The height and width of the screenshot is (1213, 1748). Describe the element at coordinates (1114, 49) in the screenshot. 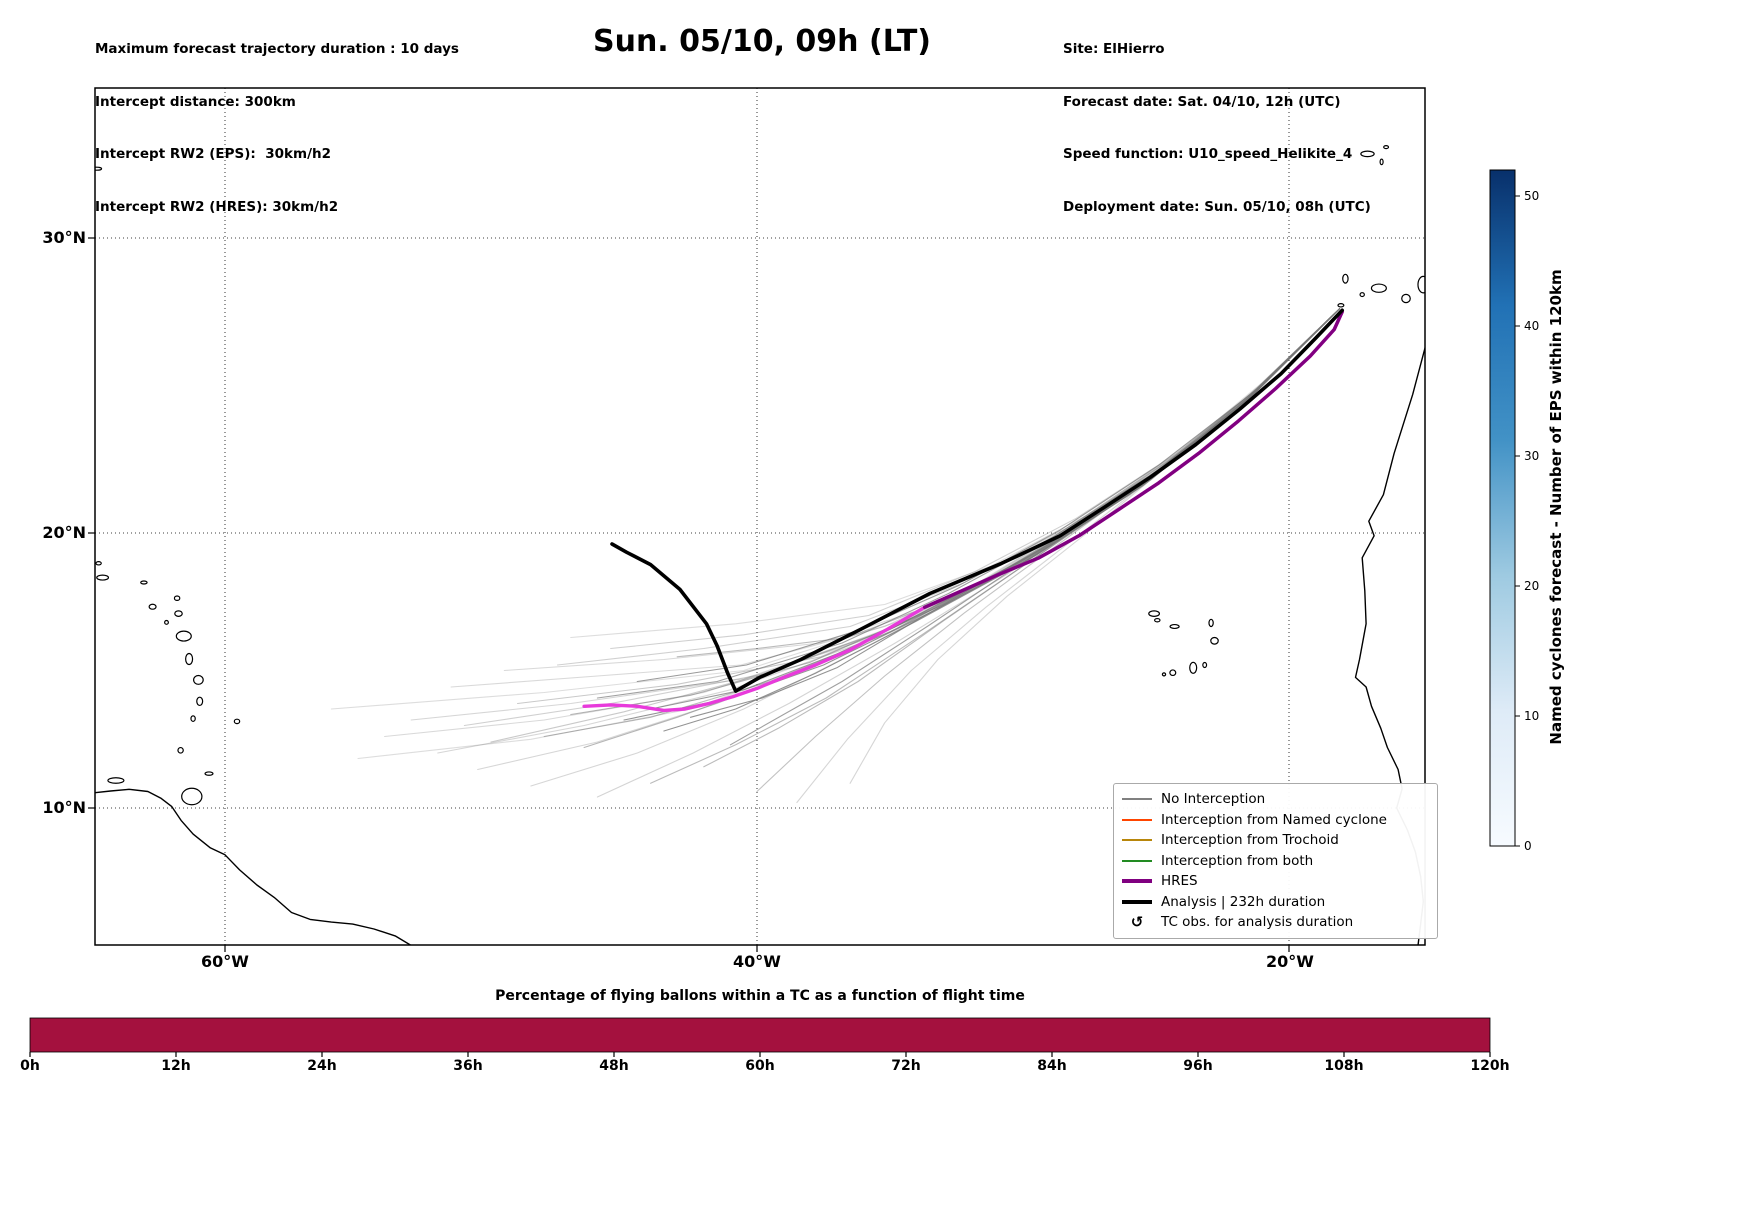

I see `header-right-line: Site: ElHierro` at that location.